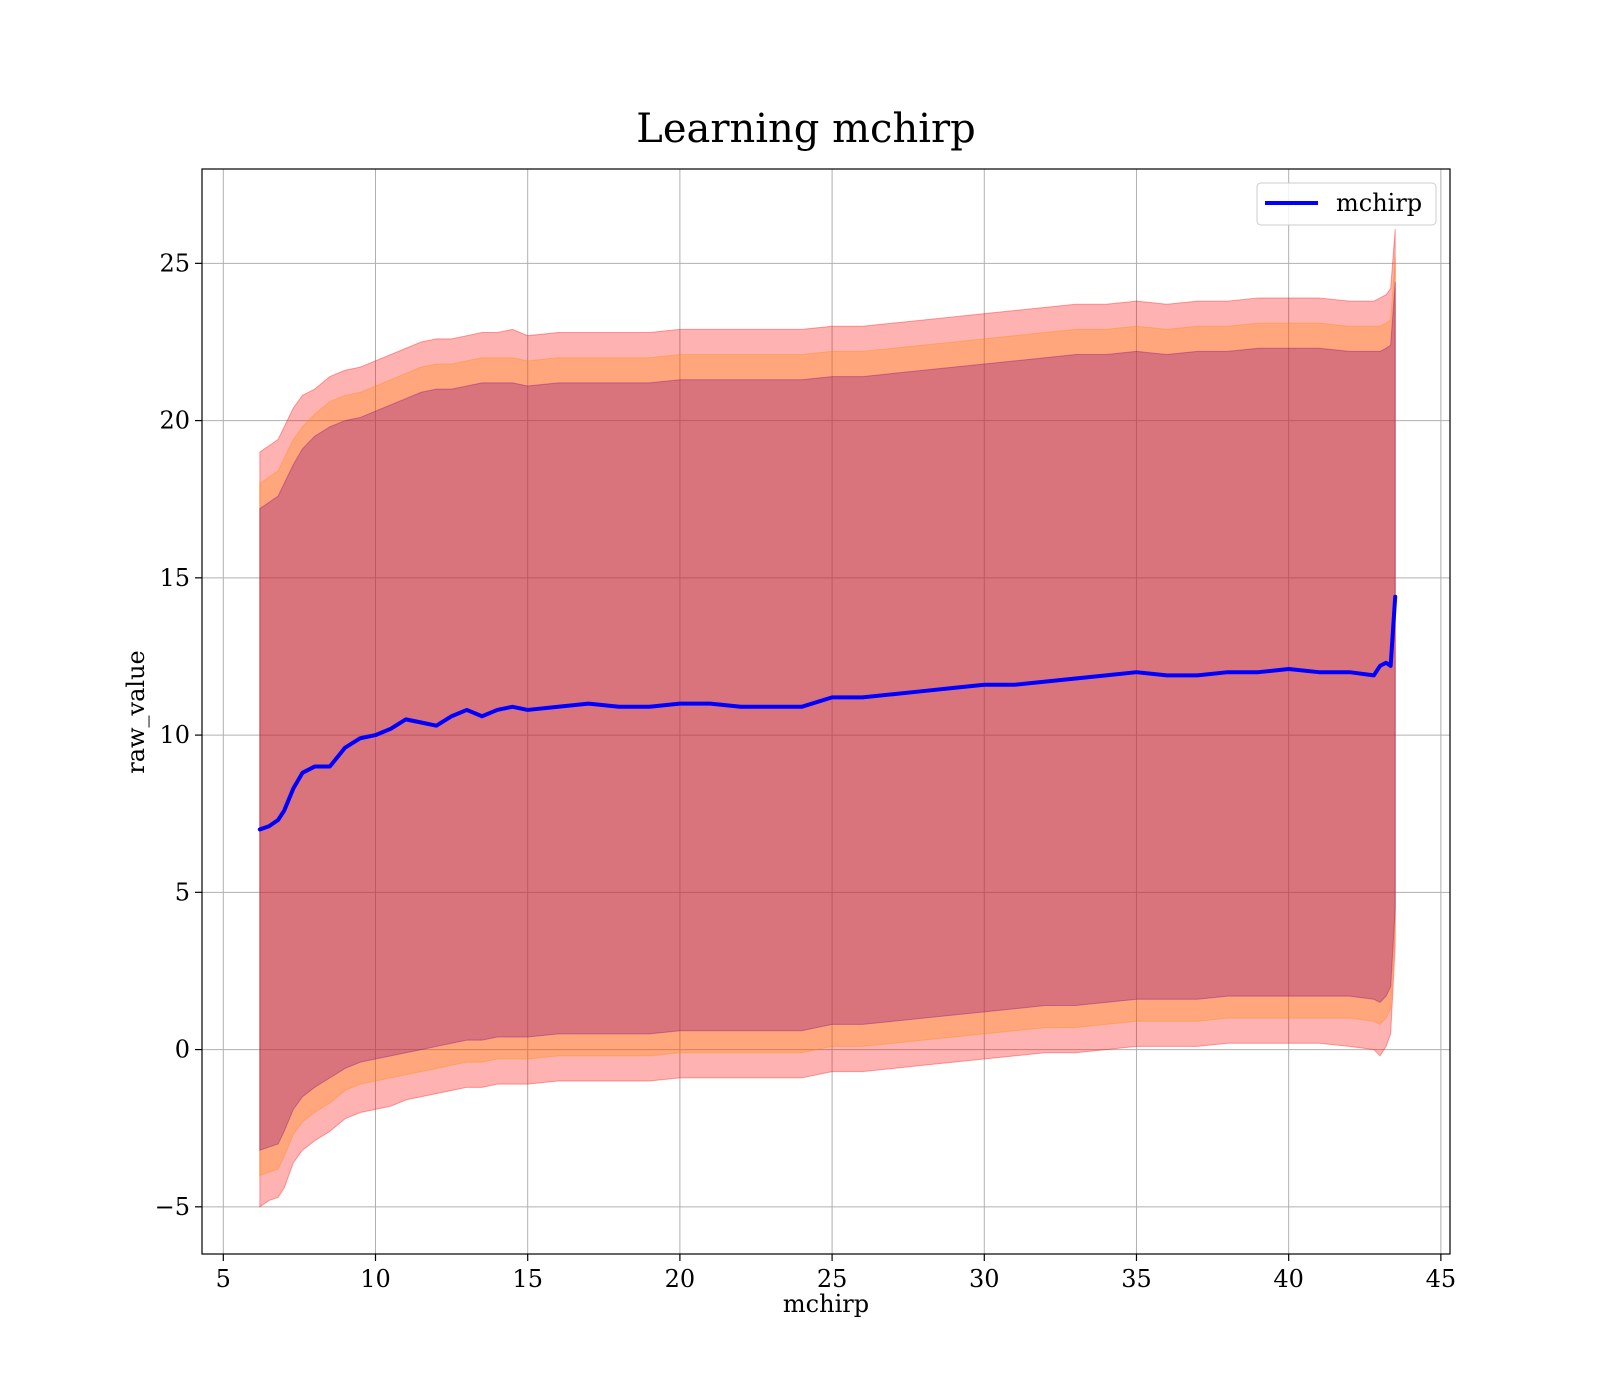 The width and height of the screenshot is (1600, 1400). I want to click on x-tick-label-1: 10, so click(375, 1279).